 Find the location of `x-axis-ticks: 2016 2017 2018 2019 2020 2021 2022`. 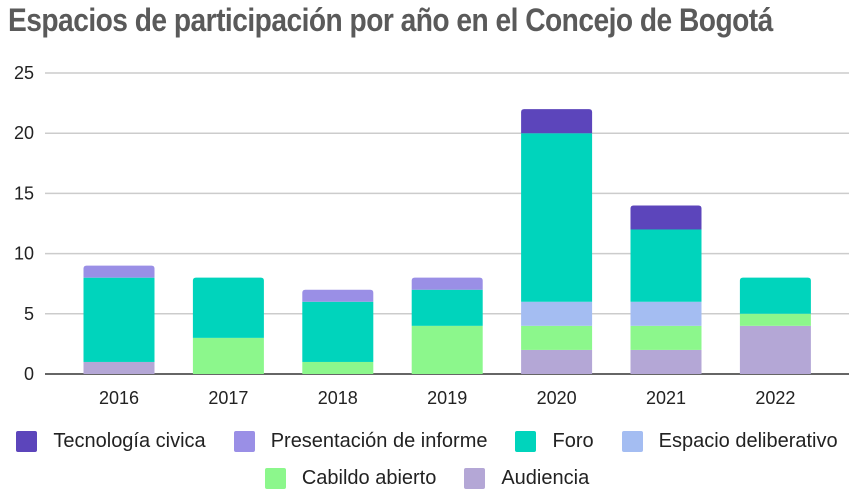

x-axis-ticks: 2016 2017 2018 2019 2020 2021 2022 is located at coordinates (447, 398).